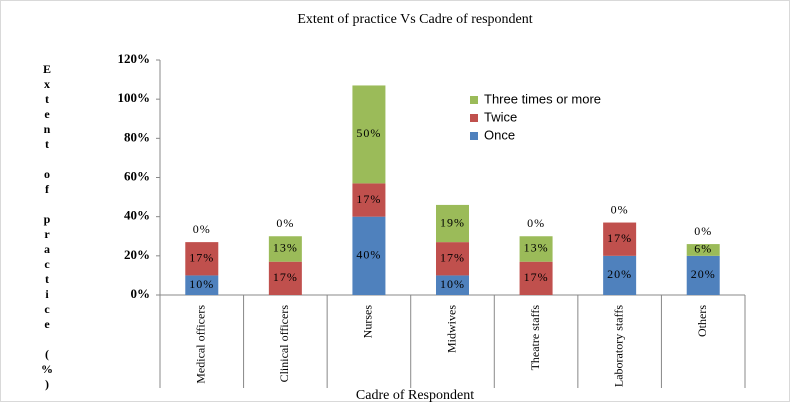  Describe the element at coordinates (201, 344) in the screenshot. I see `x-tick-label: Medical officers` at that location.